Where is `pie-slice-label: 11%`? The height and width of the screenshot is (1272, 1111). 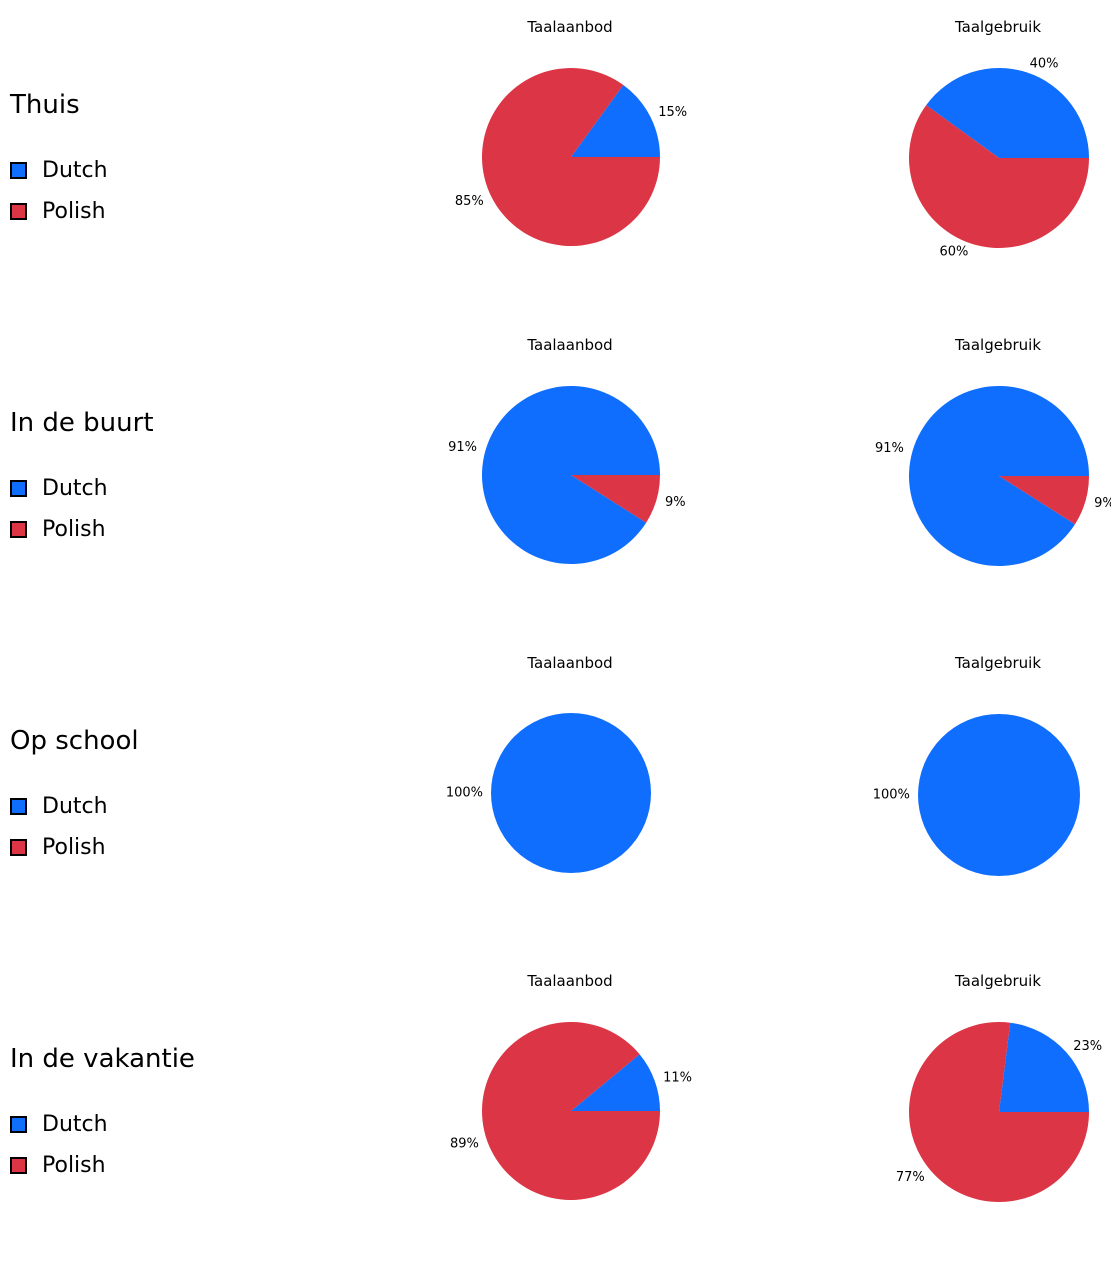 pie-slice-label: 11% is located at coordinates (677, 1077).